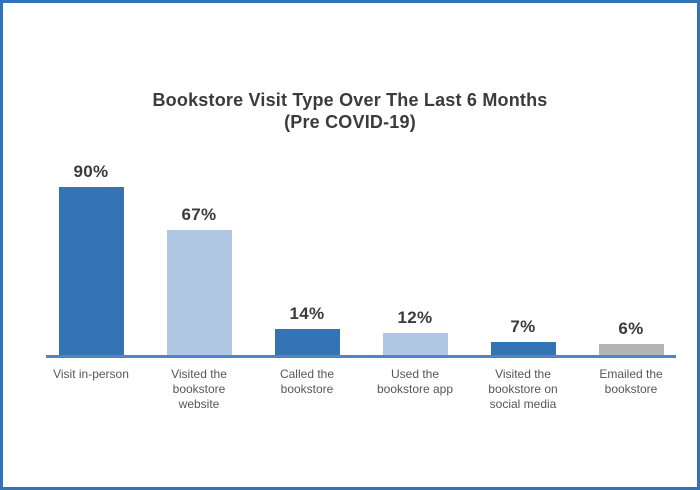  I want to click on bar-column: 14%, so click(307, 254).